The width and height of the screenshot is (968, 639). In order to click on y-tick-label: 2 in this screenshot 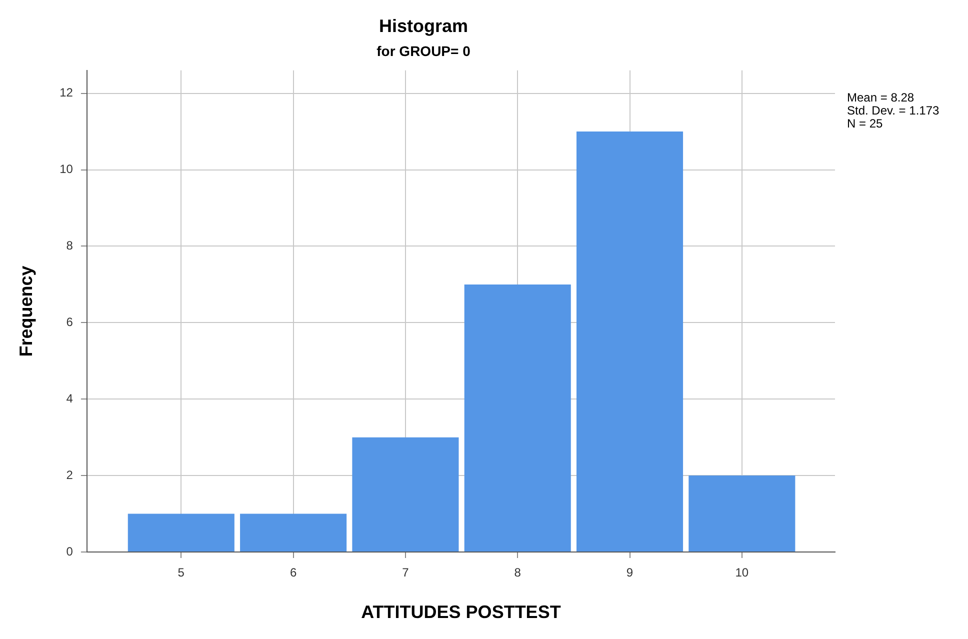, I will do `click(70, 475)`.